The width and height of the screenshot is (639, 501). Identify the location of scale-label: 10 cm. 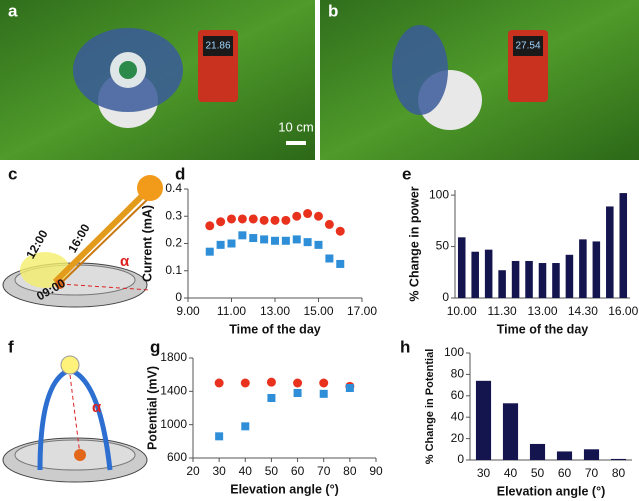
(295, 126).